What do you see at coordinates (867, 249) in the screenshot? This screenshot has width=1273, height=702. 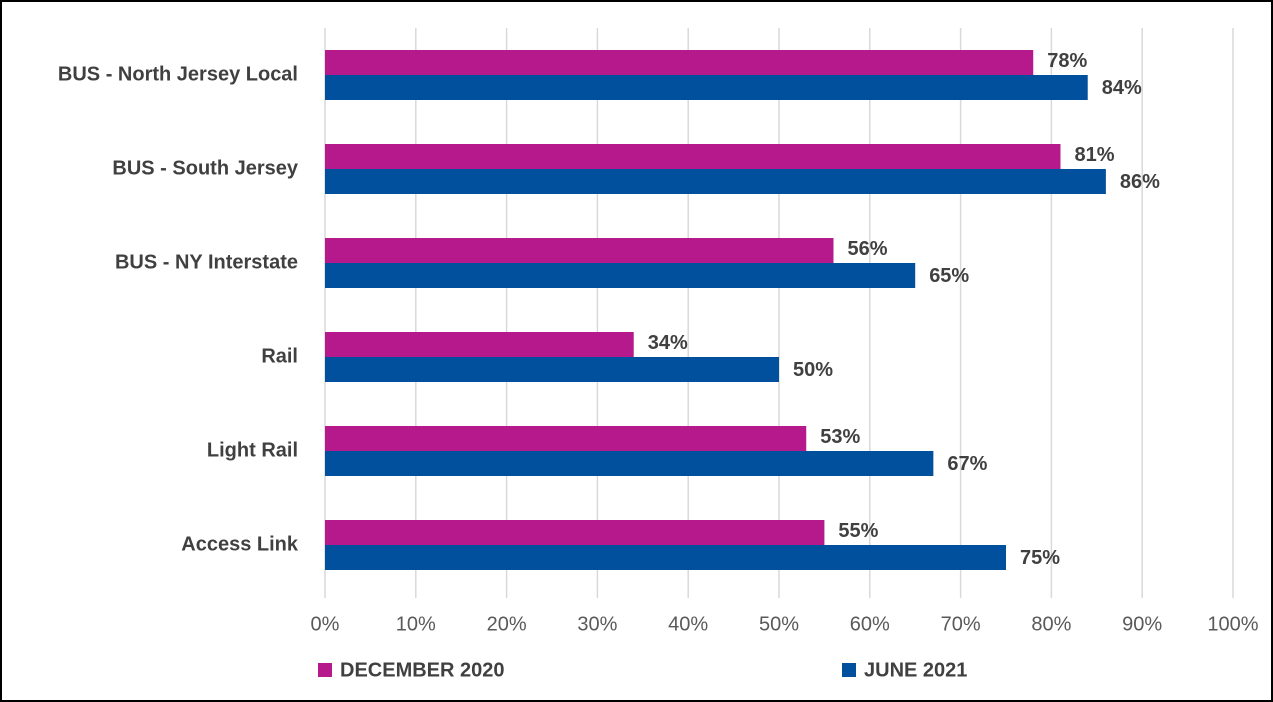 I see `data-label: 56%` at bounding box center [867, 249].